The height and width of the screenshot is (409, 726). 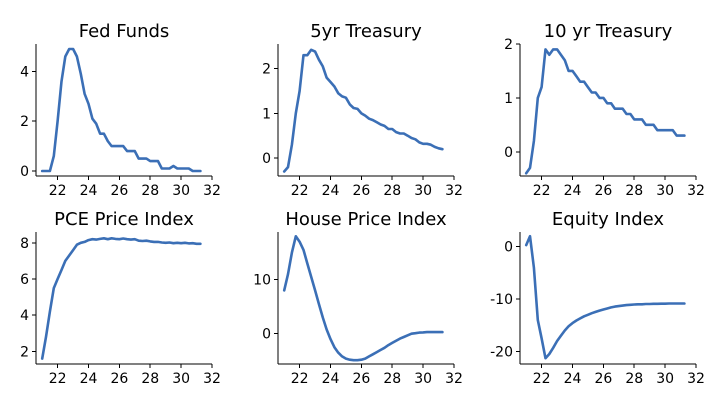 What do you see at coordinates (501, 352) in the screenshot?
I see `y-tick-label: -20` at bounding box center [501, 352].